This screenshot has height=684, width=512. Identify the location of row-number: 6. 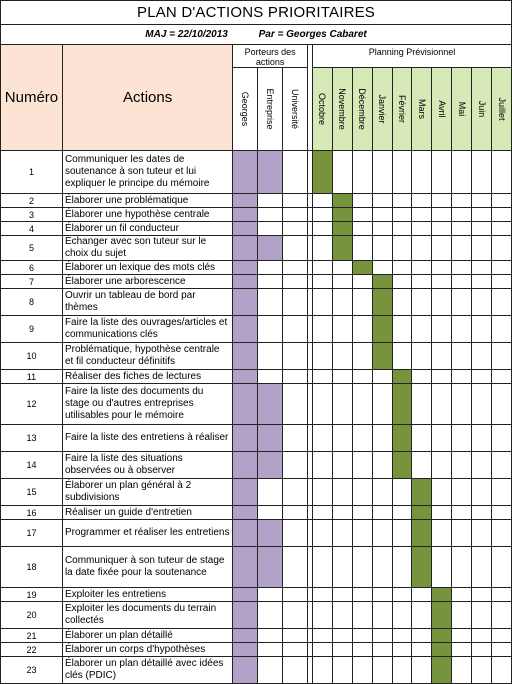
(31, 267).